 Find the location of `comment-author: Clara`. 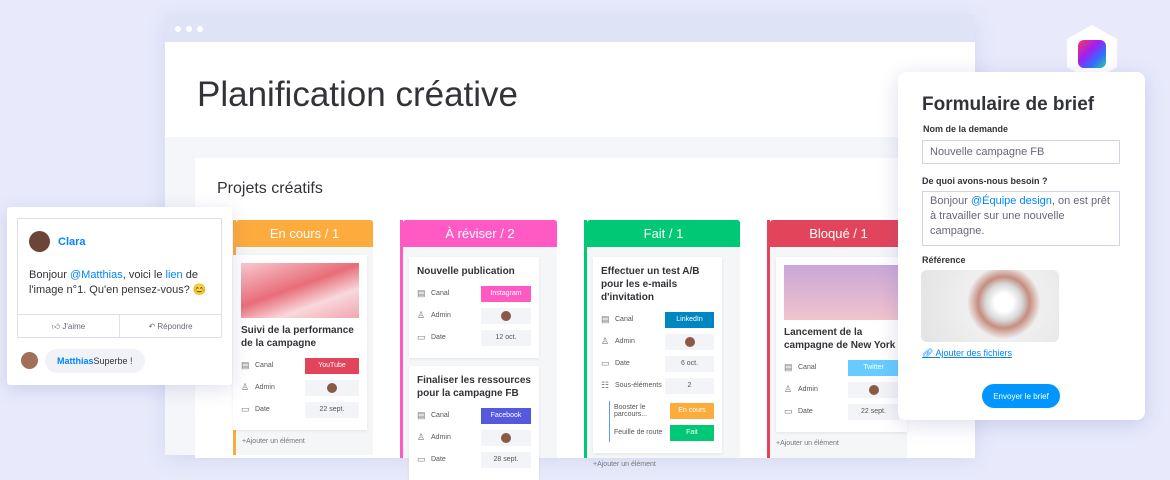

comment-author: Clara is located at coordinates (72, 242).